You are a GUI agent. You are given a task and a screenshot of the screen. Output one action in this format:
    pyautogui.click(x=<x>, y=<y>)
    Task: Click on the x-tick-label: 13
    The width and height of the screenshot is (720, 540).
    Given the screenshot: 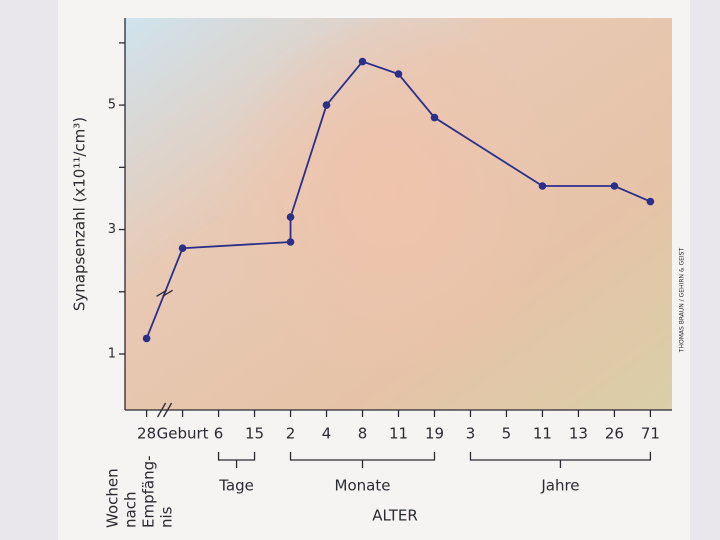 What is the action you would take?
    pyautogui.click(x=578, y=434)
    